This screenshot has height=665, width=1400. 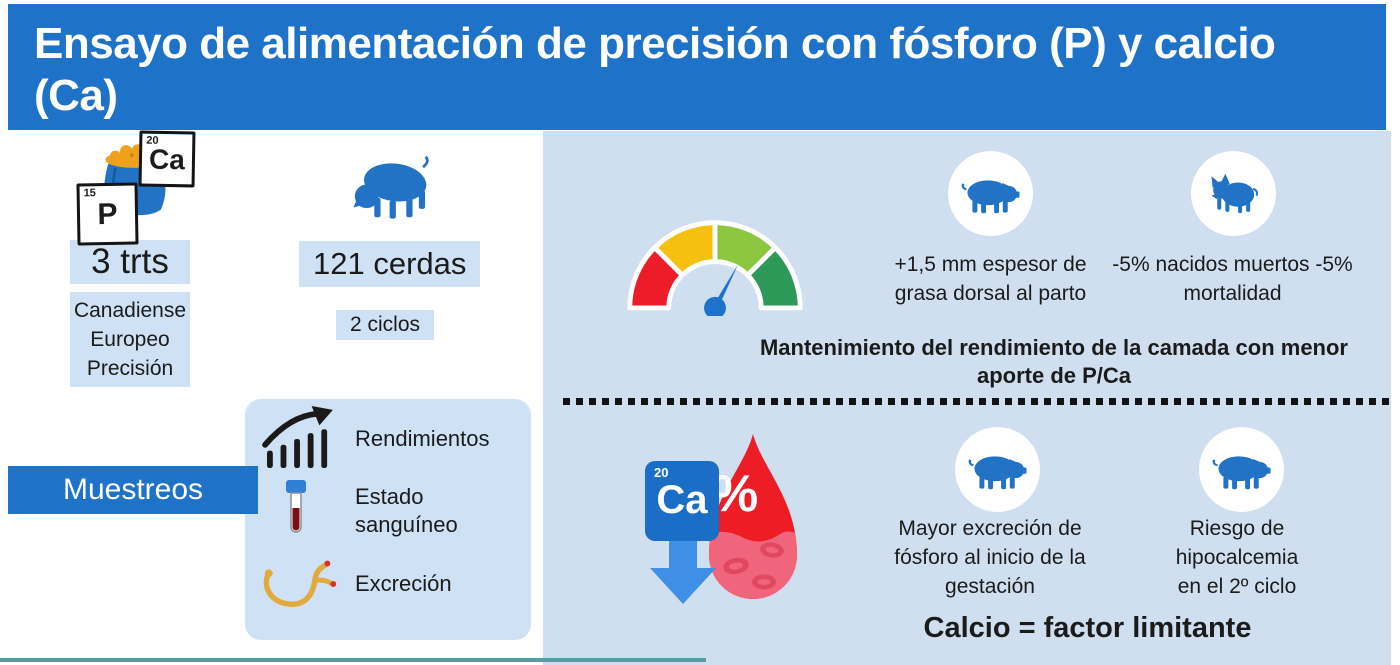 I want to click on ca-badge: 20 Ca, so click(x=682, y=501).